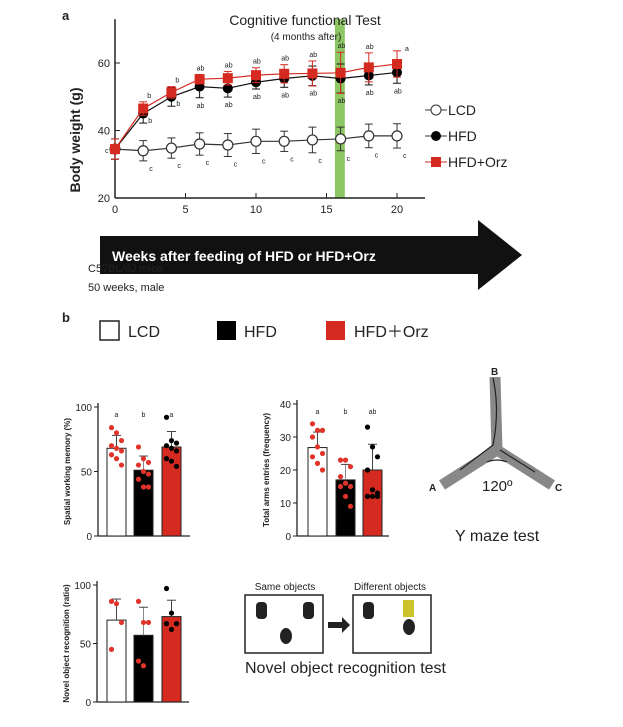 This screenshot has height=727, width=623. Describe the element at coordinates (432, 488) in the screenshot. I see `arm-a-label: A` at that location.